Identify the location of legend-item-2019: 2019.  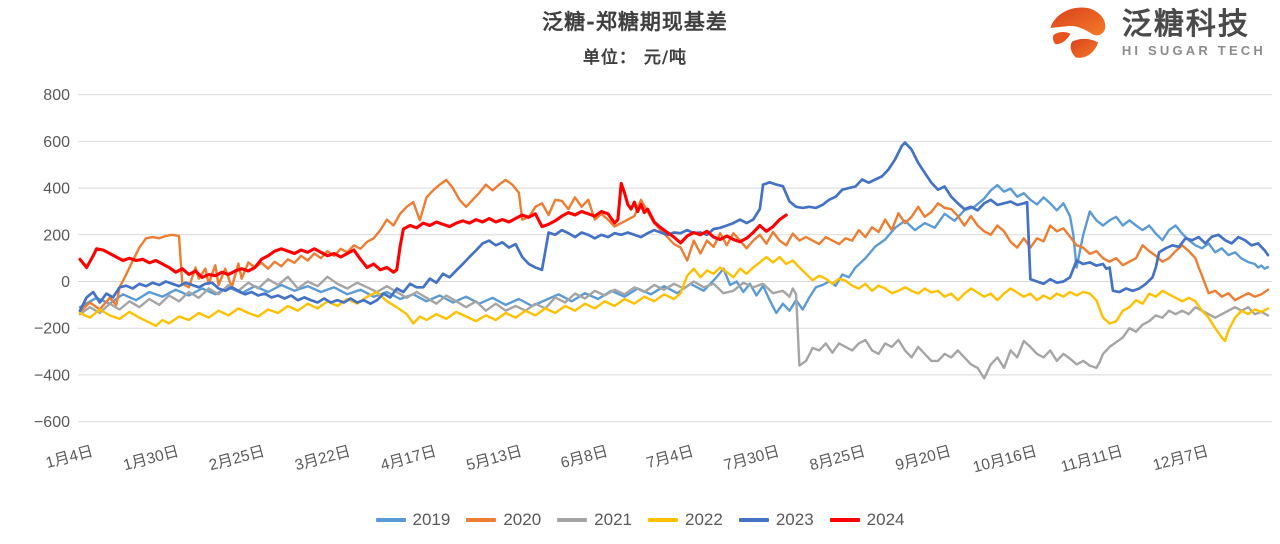
(413, 520).